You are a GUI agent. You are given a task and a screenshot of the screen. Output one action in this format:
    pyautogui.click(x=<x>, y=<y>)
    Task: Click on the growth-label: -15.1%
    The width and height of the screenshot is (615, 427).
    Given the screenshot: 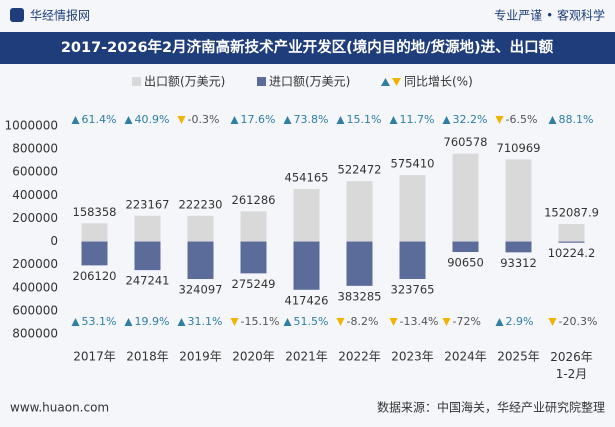 What is the action you would take?
    pyautogui.click(x=260, y=321)
    